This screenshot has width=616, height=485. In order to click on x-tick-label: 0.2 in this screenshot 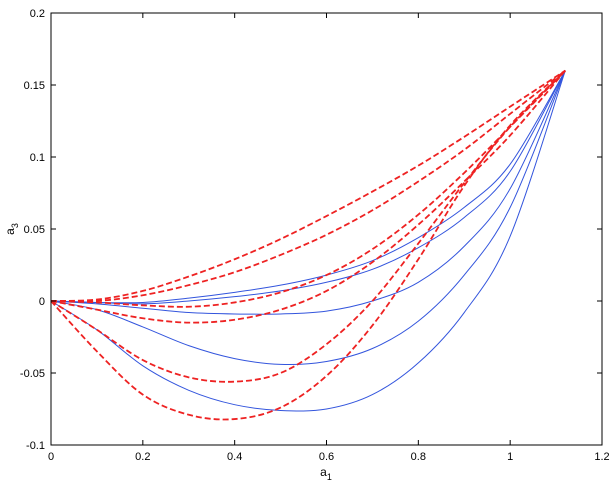, I will do `click(142, 457)`.